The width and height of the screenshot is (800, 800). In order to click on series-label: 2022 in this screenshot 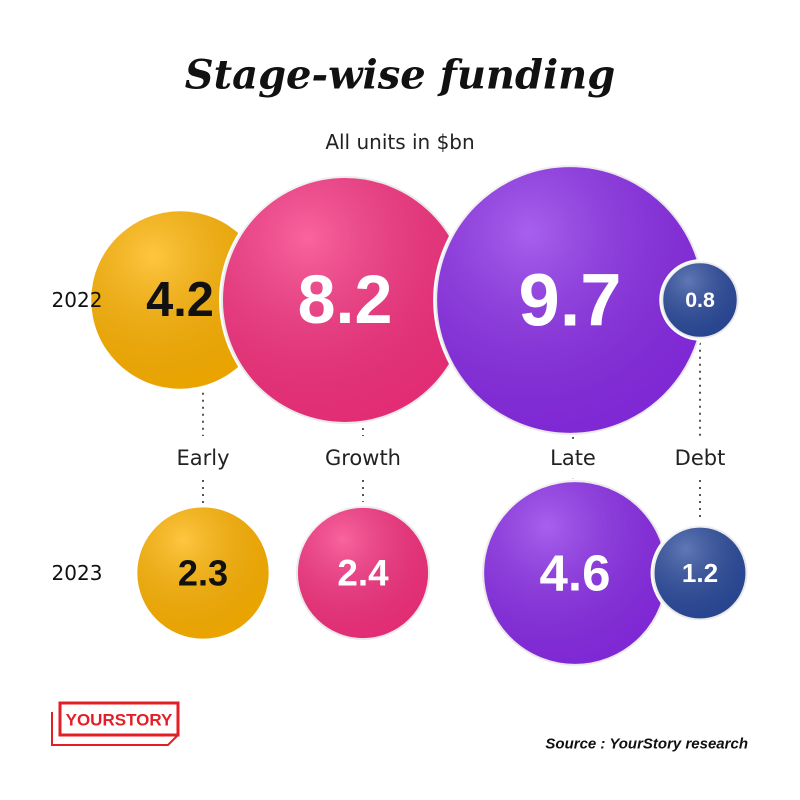, I will do `click(77, 300)`.